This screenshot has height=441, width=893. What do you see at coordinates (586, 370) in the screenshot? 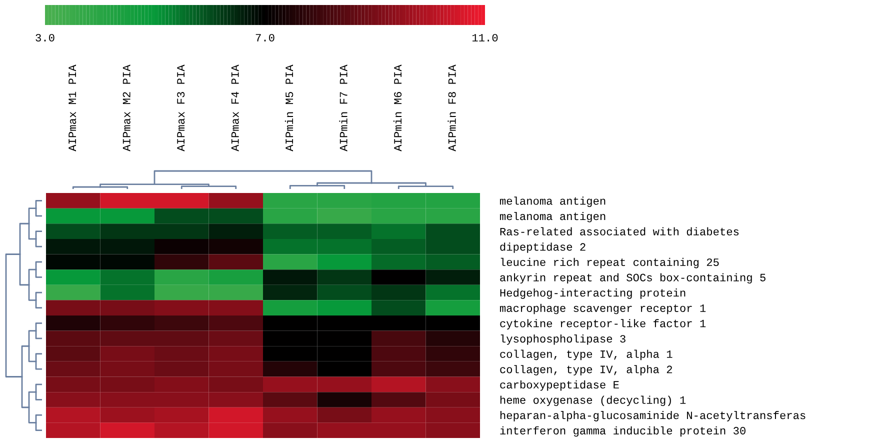
I see `y-tick-label: collagen, type IV, alpha 2` at bounding box center [586, 370].